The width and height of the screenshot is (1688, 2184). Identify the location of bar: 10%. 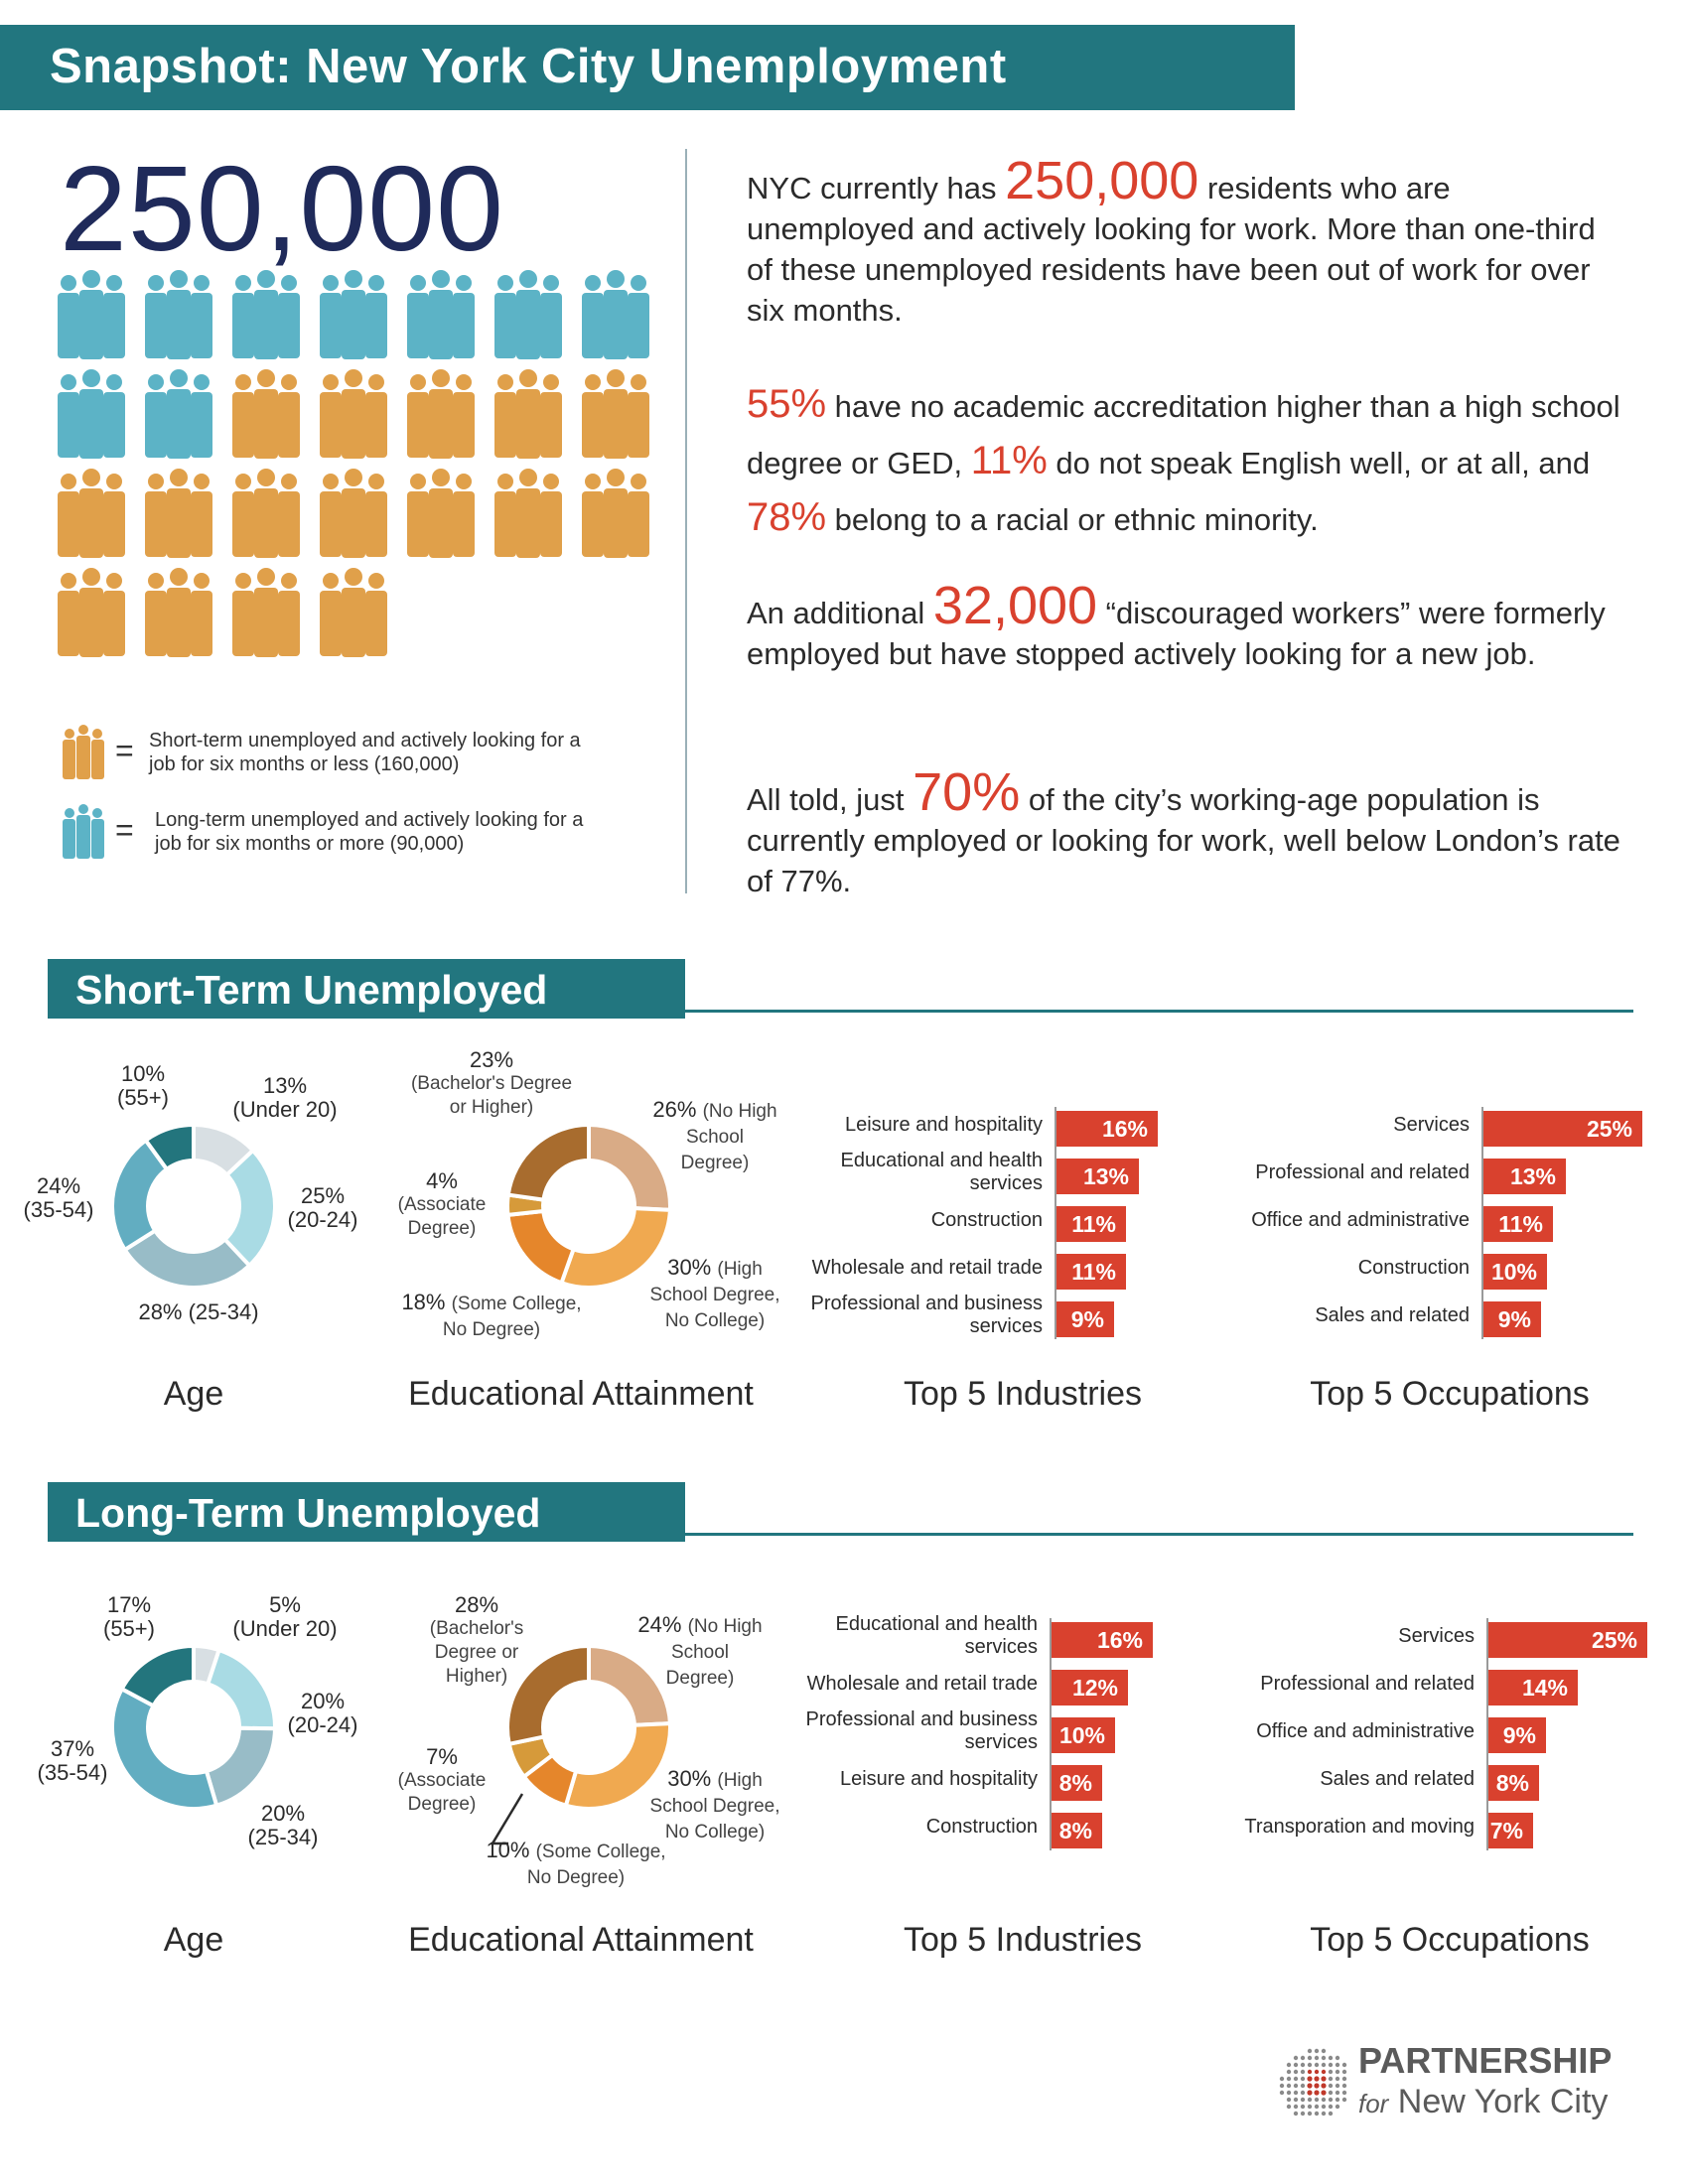
(1083, 1735).